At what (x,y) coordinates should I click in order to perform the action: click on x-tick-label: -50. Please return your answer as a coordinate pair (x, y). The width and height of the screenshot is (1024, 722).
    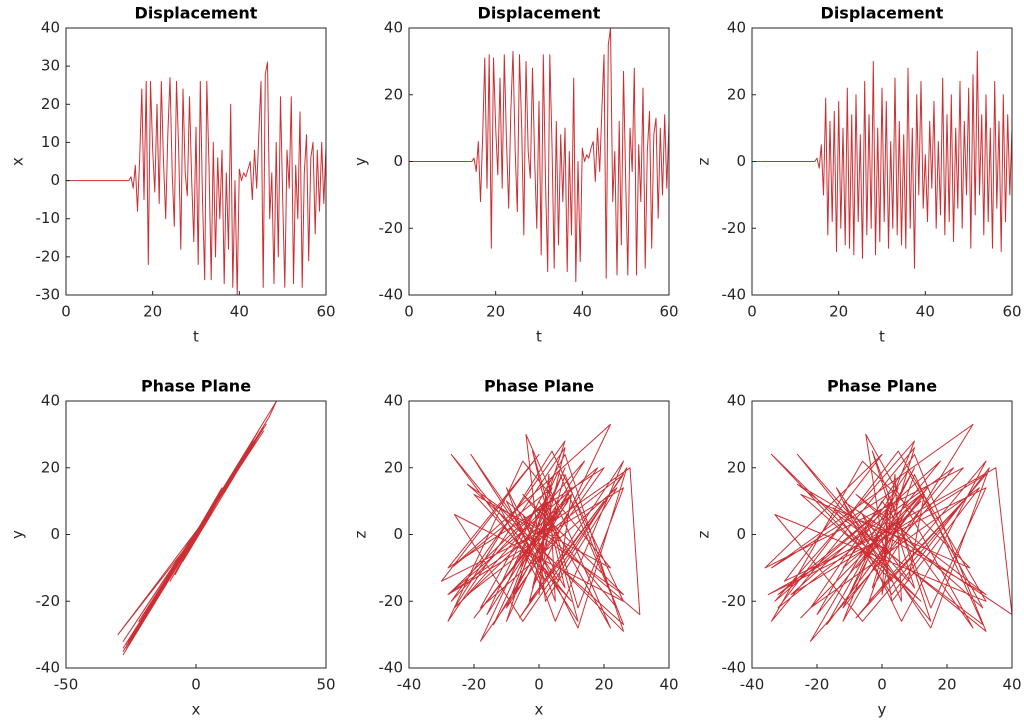
    Looking at the image, I should click on (66, 685).